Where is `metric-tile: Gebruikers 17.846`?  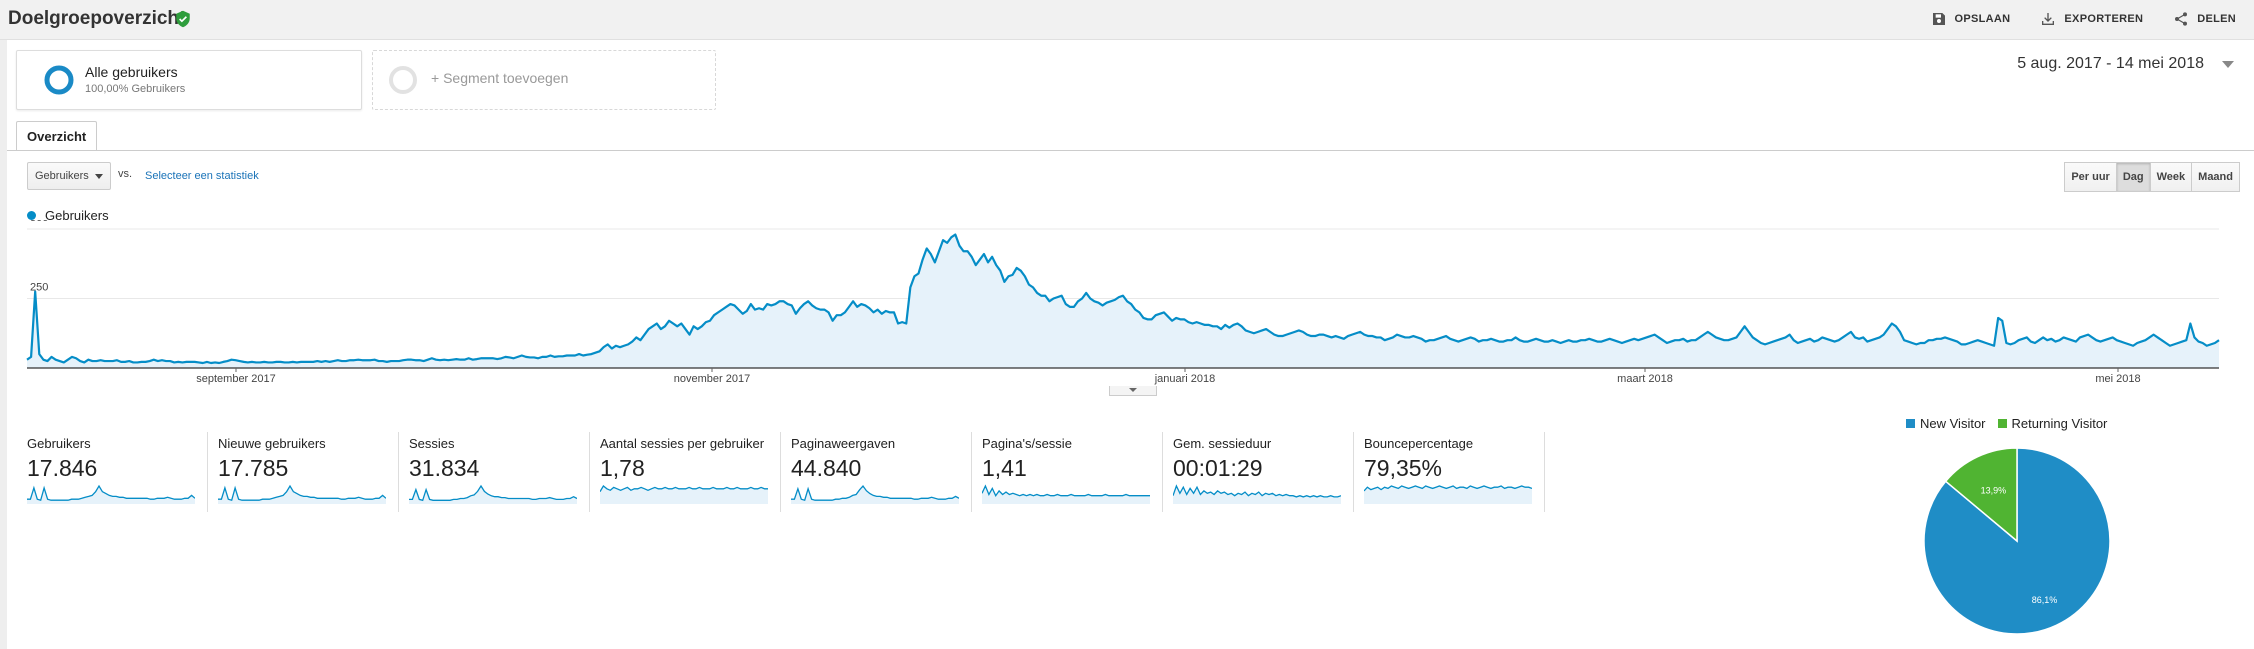 metric-tile: Gebruikers 17.846 is located at coordinates (112, 472).